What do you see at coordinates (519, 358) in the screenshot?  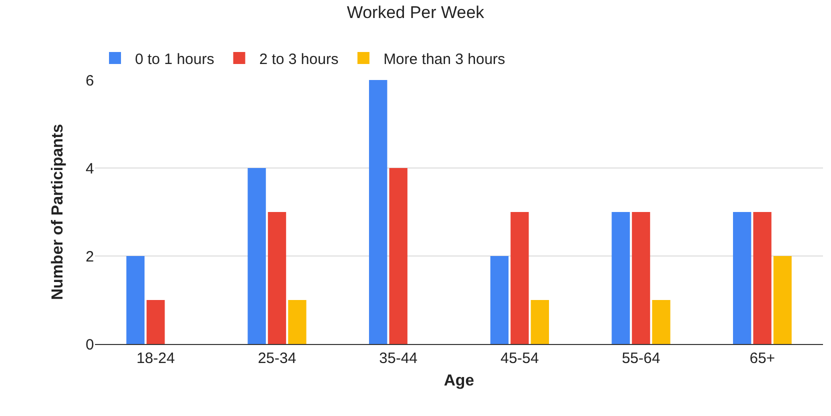 I see `x-tick-label: 45-54` at bounding box center [519, 358].